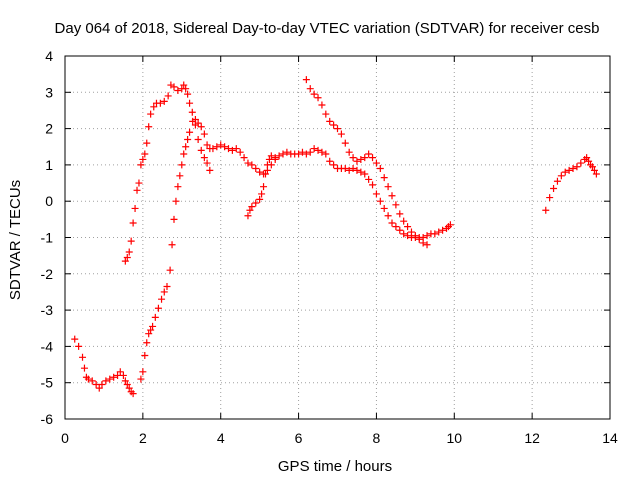 The height and width of the screenshot is (480, 640). What do you see at coordinates (143, 438) in the screenshot?
I see `x-tick-label: 2` at bounding box center [143, 438].